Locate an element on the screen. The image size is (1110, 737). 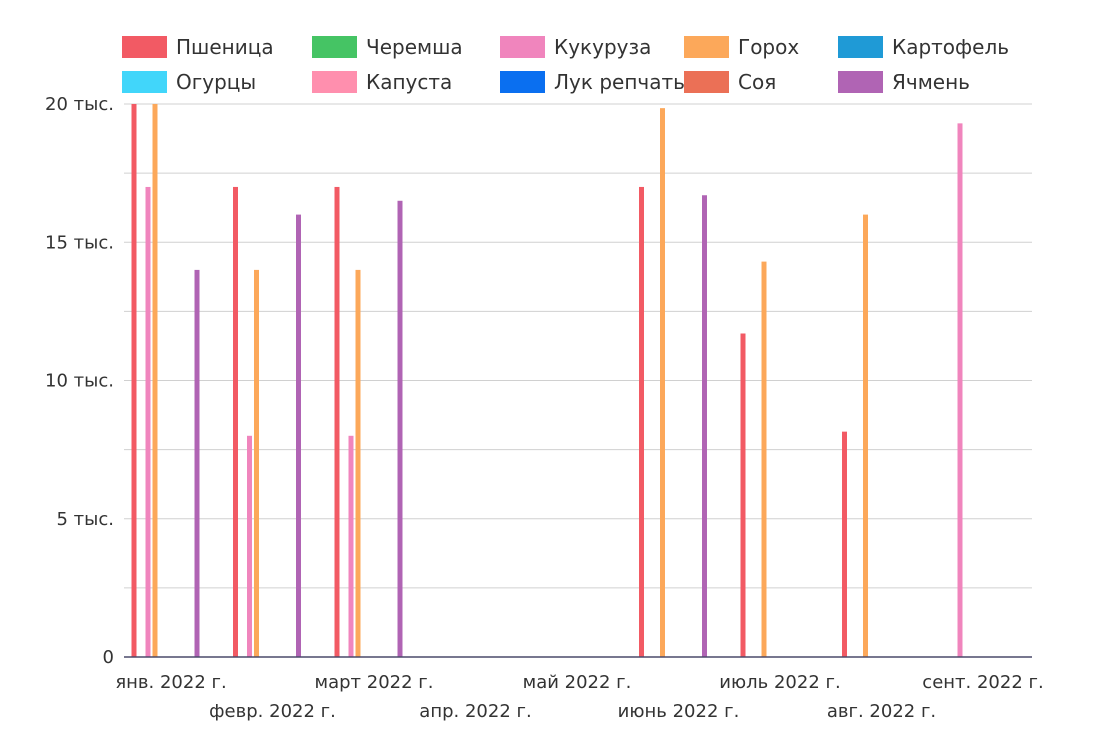
y-tick-label: 0 is located at coordinates (108, 657).